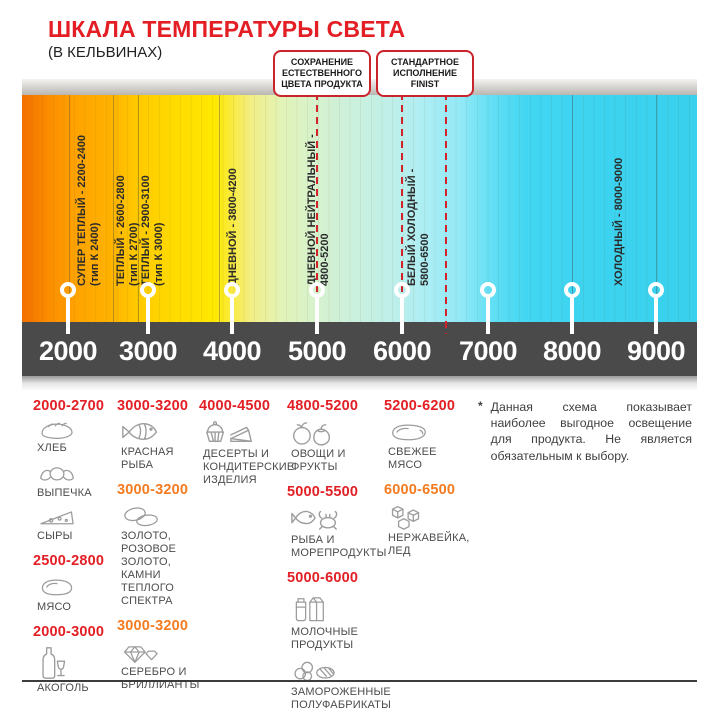  I want to click on product-label: СЫРЫ, so click(55, 536).